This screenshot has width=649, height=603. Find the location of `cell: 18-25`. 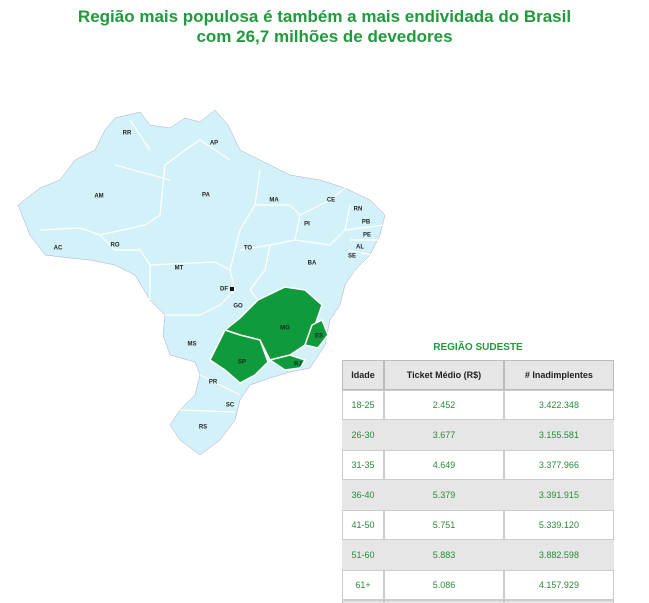

cell: 18-25 is located at coordinates (363, 405).